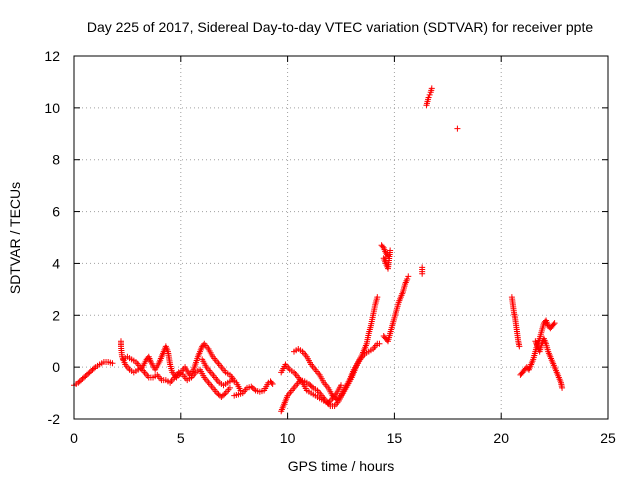 This screenshot has height=480, width=640. I want to click on y-axis-label: SDTVAR / TECUs, so click(15, 238).